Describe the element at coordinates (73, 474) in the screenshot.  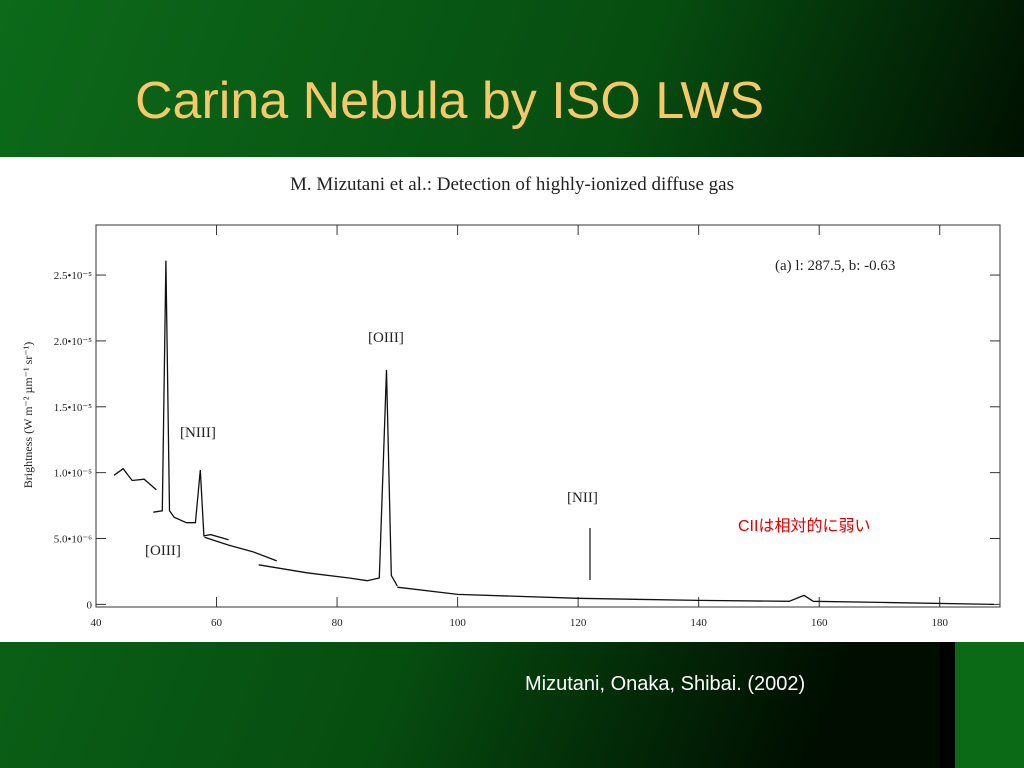
I see `y-tick-label: 1.0•10⁻⁵` at that location.